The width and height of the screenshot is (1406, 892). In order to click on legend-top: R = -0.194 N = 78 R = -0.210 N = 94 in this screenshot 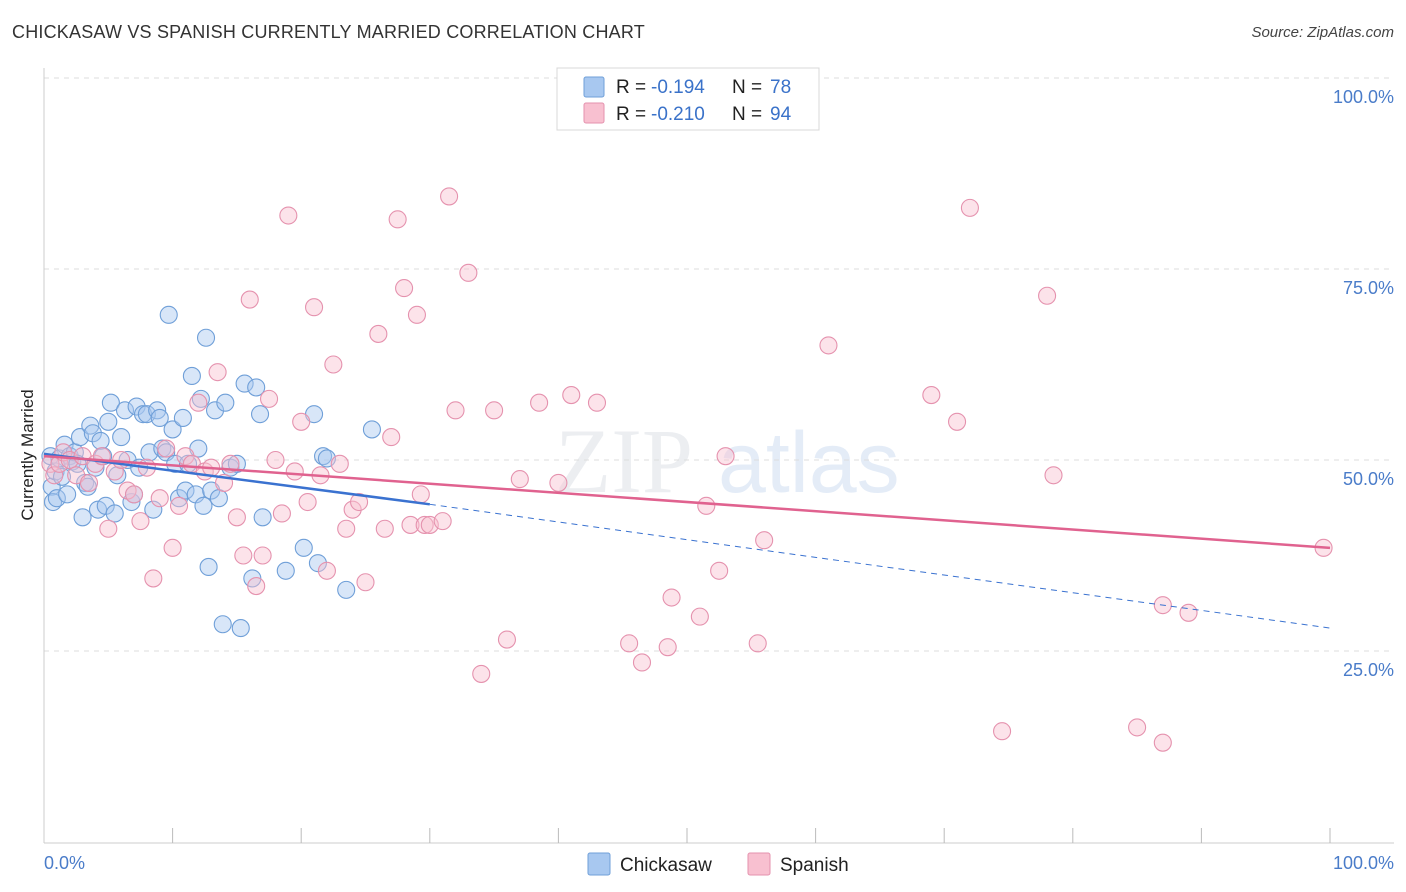, I will do `click(688, 99)`.